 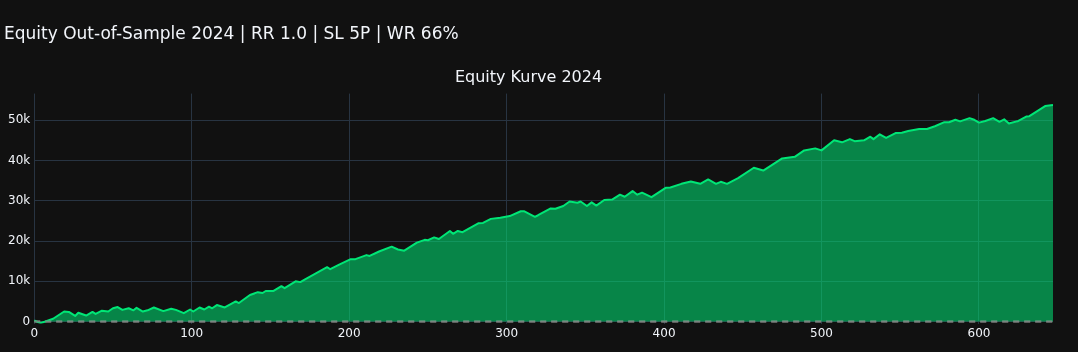 I want to click on x-tick-label: 400, so click(x=664, y=332).